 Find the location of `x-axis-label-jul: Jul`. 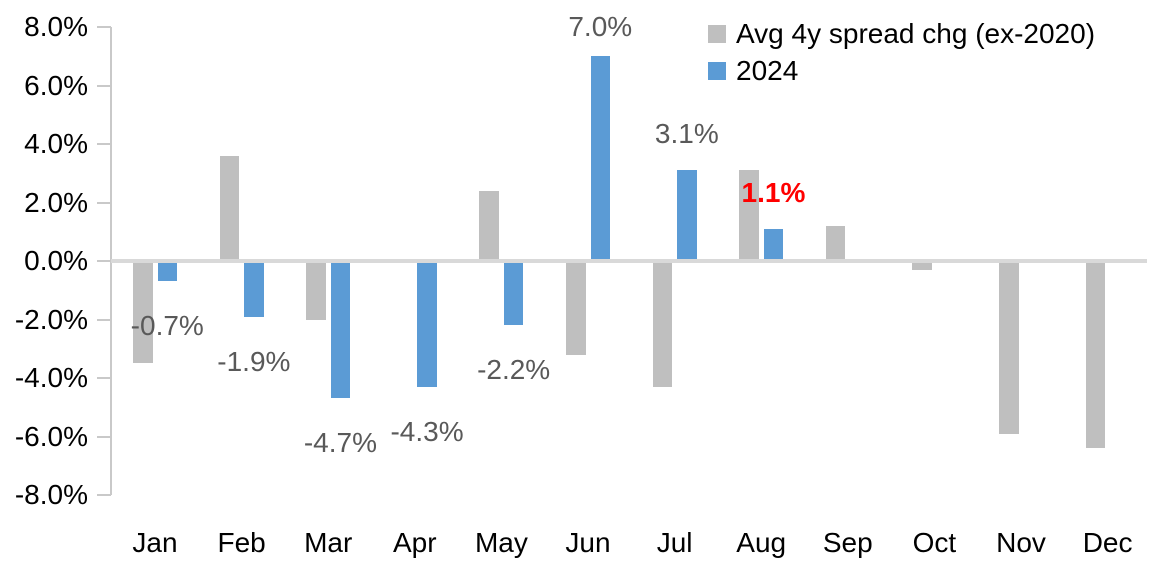

x-axis-label-jul: Jul is located at coordinates (674, 542).